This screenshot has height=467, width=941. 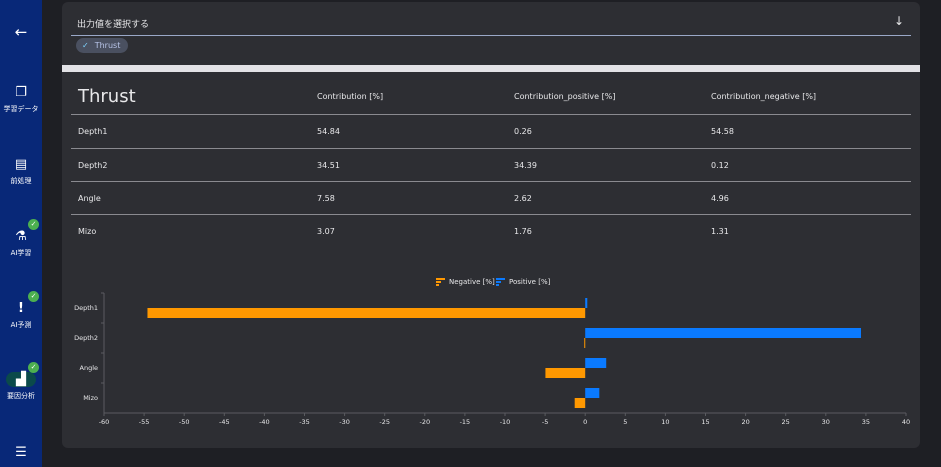 I want to click on sidebar-item-factor-analysis: ✓ ▟ 要因分析, so click(x=21, y=381).